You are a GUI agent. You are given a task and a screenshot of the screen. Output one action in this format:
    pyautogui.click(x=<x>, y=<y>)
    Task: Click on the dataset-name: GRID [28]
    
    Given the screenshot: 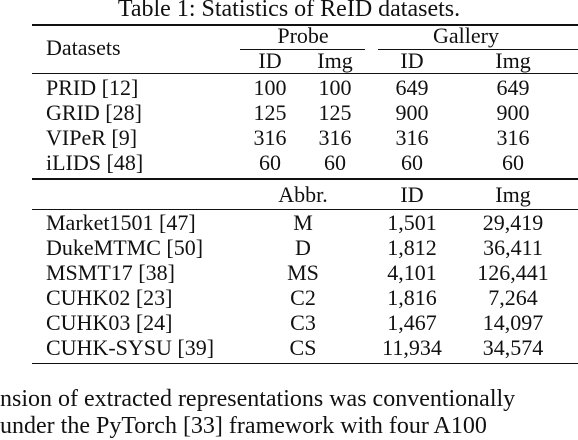 What is the action you would take?
    pyautogui.click(x=94, y=112)
    